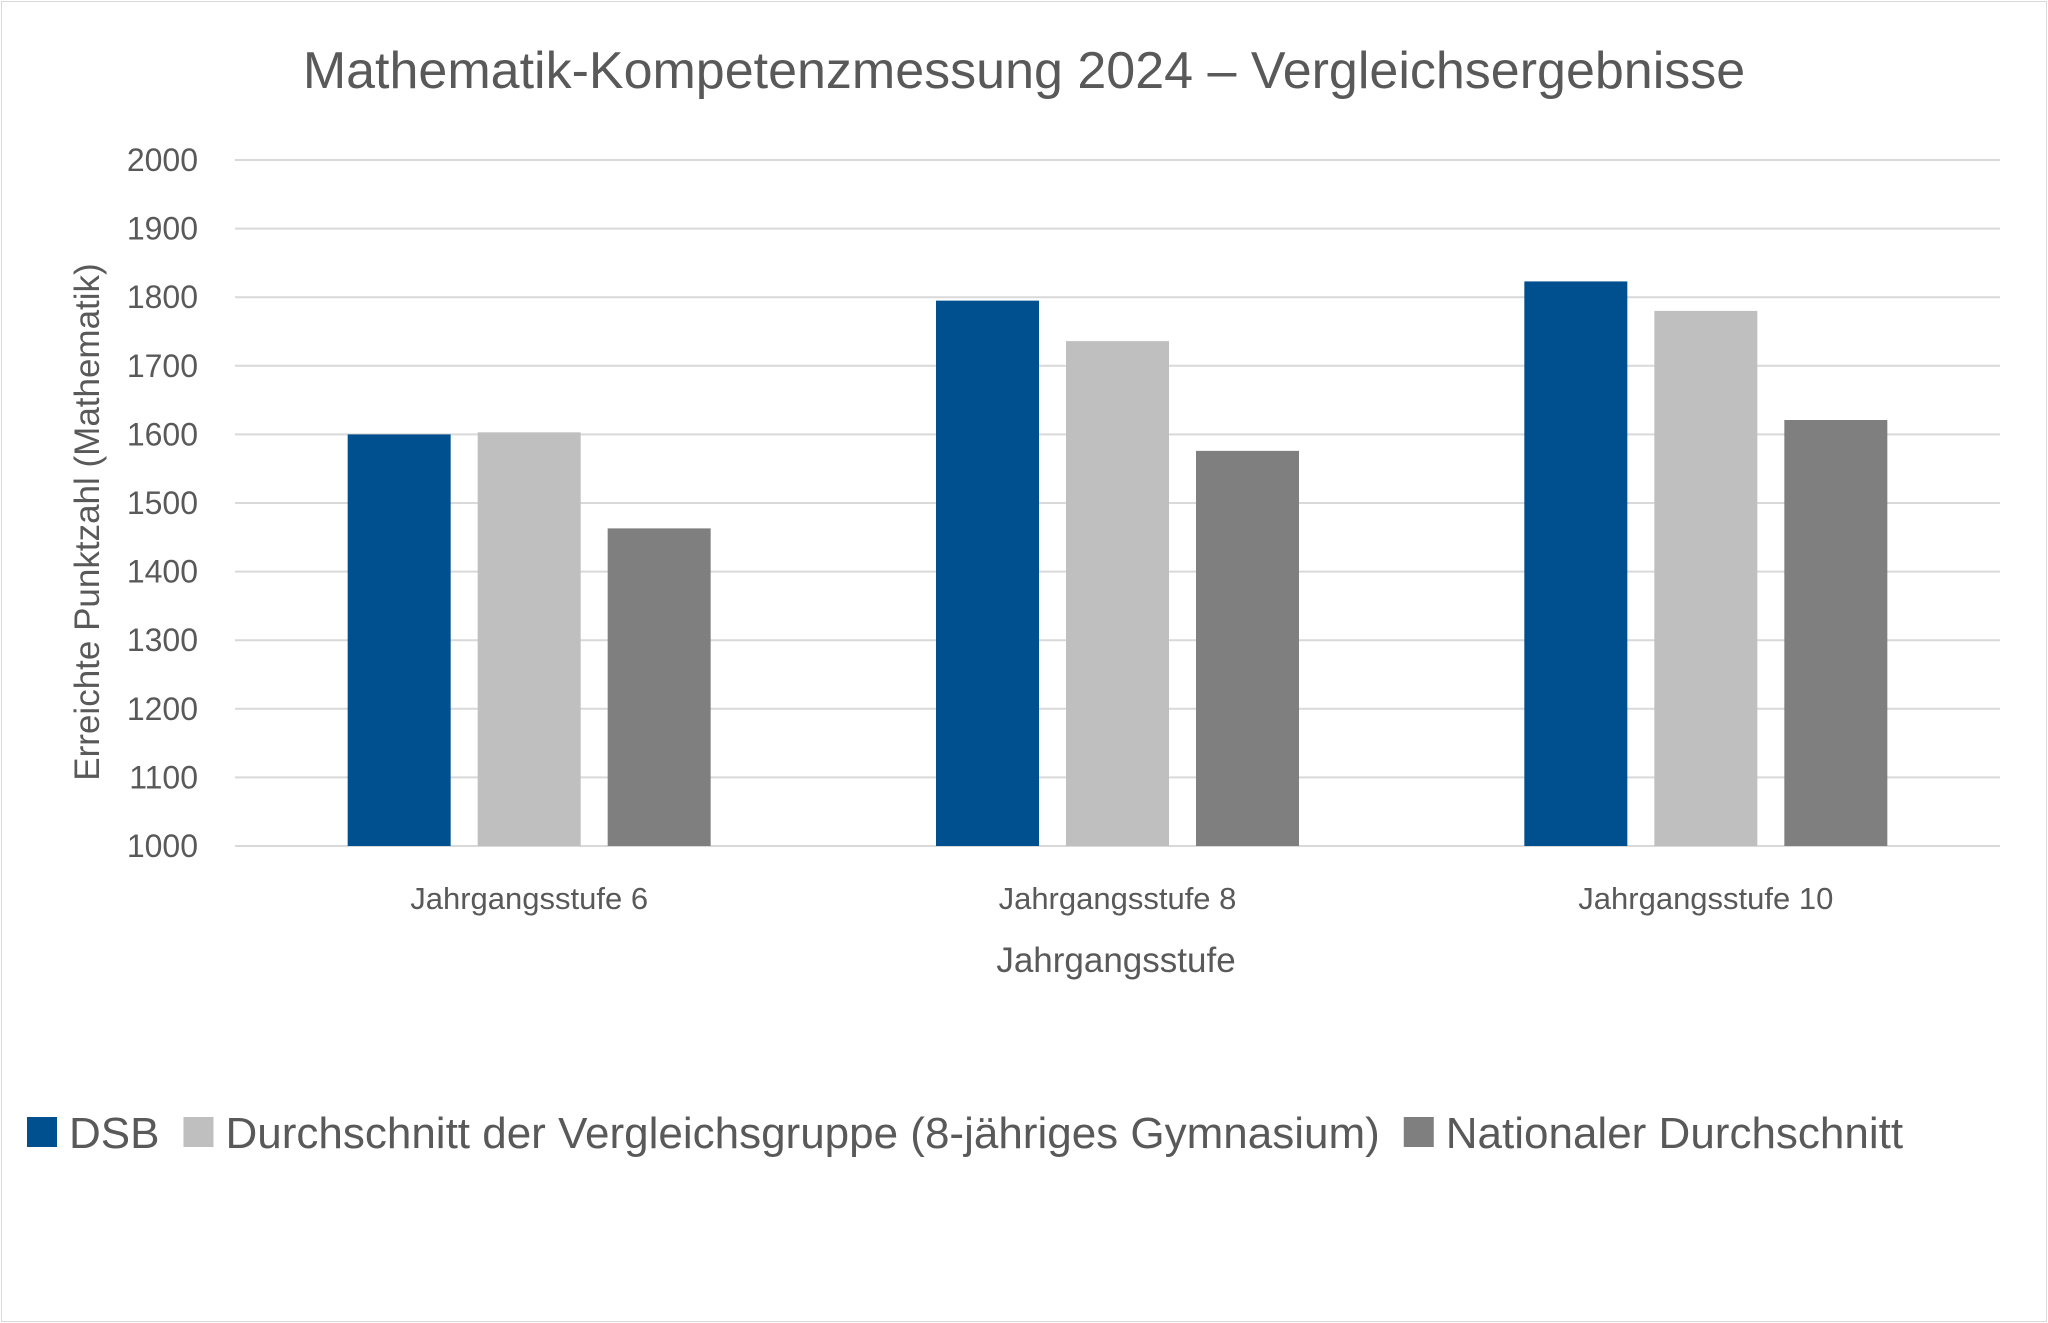  What do you see at coordinates (162, 434) in the screenshot?
I see `y-tick-label: 1600` at bounding box center [162, 434].